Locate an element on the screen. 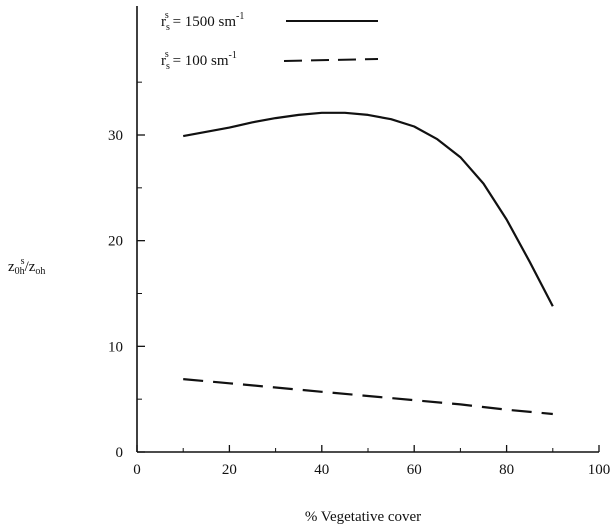 The height and width of the screenshot is (529, 611). x-tick-label: 100 is located at coordinates (599, 470).